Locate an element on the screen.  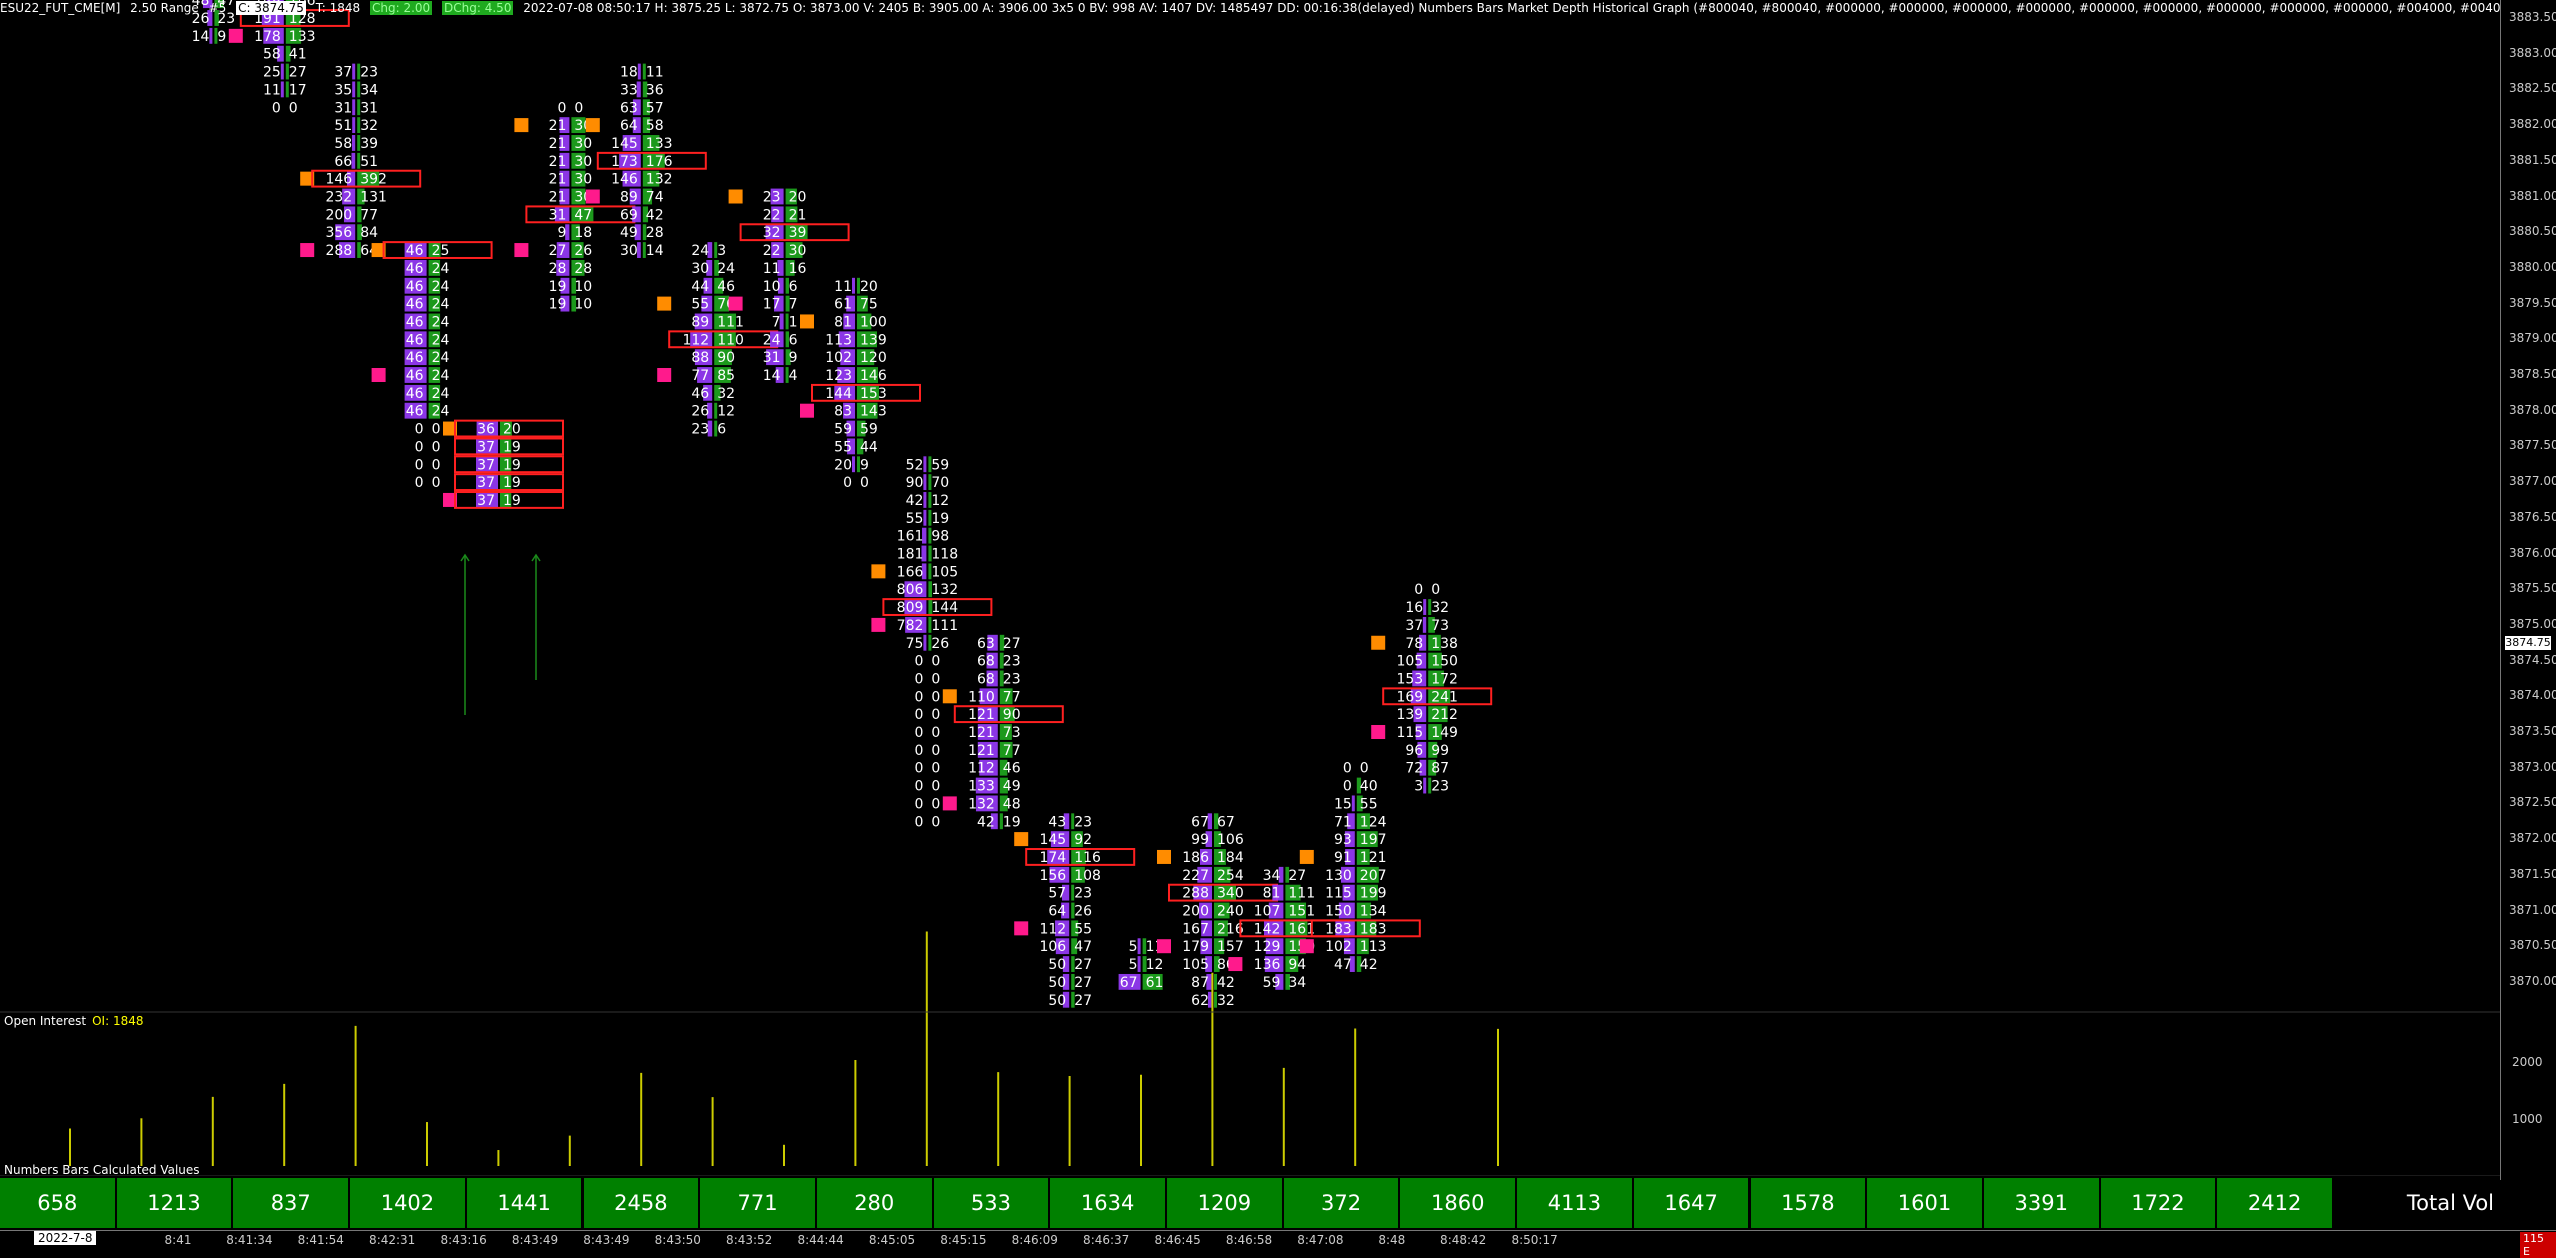
ask-value: 42 is located at coordinates (1226, 983).